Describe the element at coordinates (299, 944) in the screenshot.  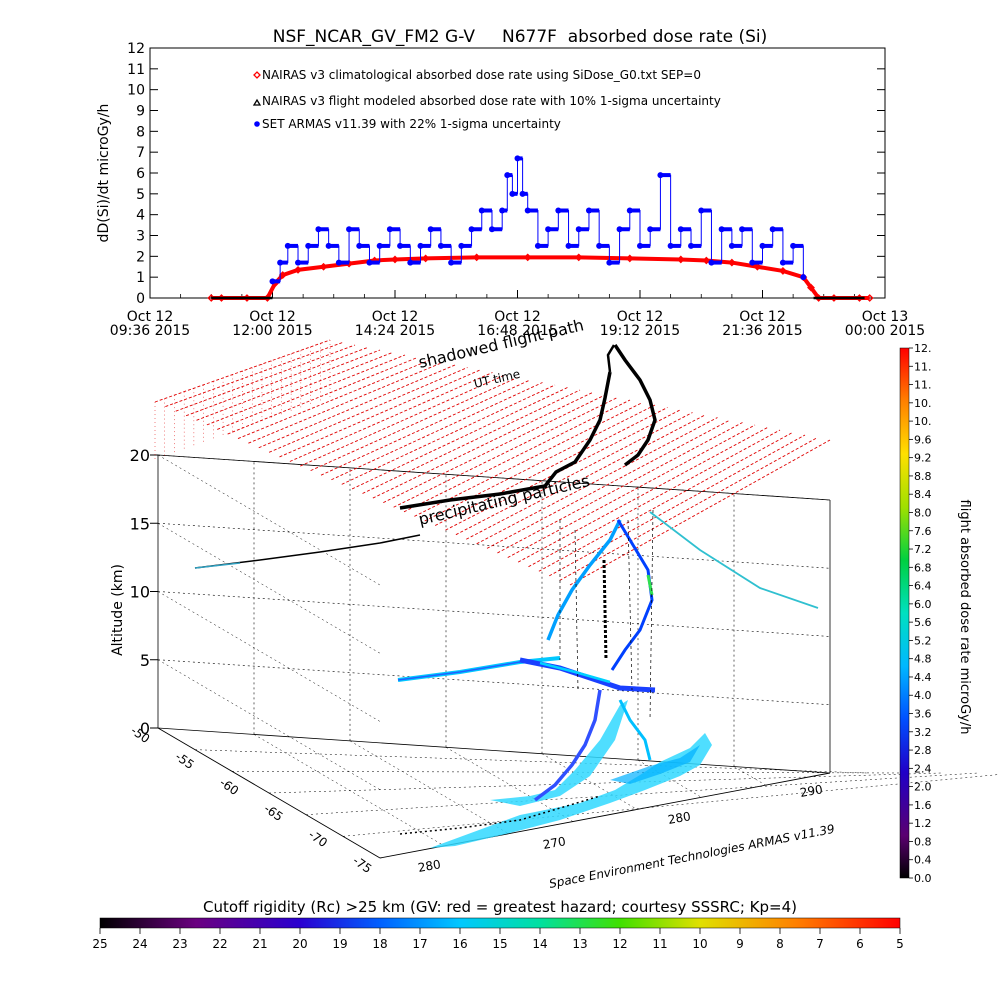
I see `cutoff-tick-label: 20` at that location.